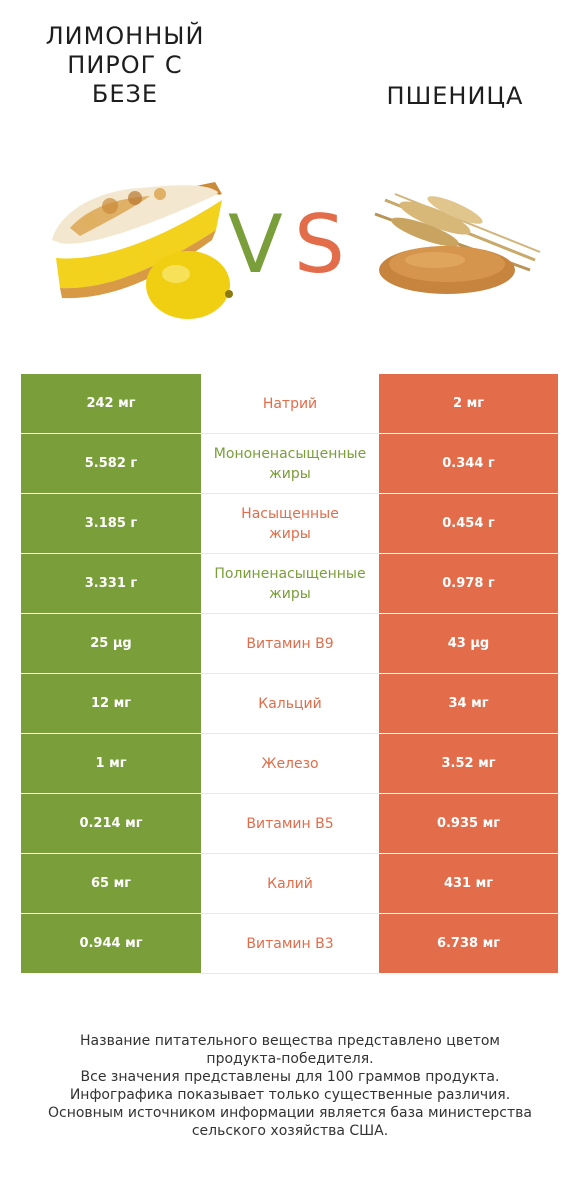 This screenshot has height=1204, width=580. What do you see at coordinates (111, 463) in the screenshot?
I see `left-value: 5.582 г` at bounding box center [111, 463].